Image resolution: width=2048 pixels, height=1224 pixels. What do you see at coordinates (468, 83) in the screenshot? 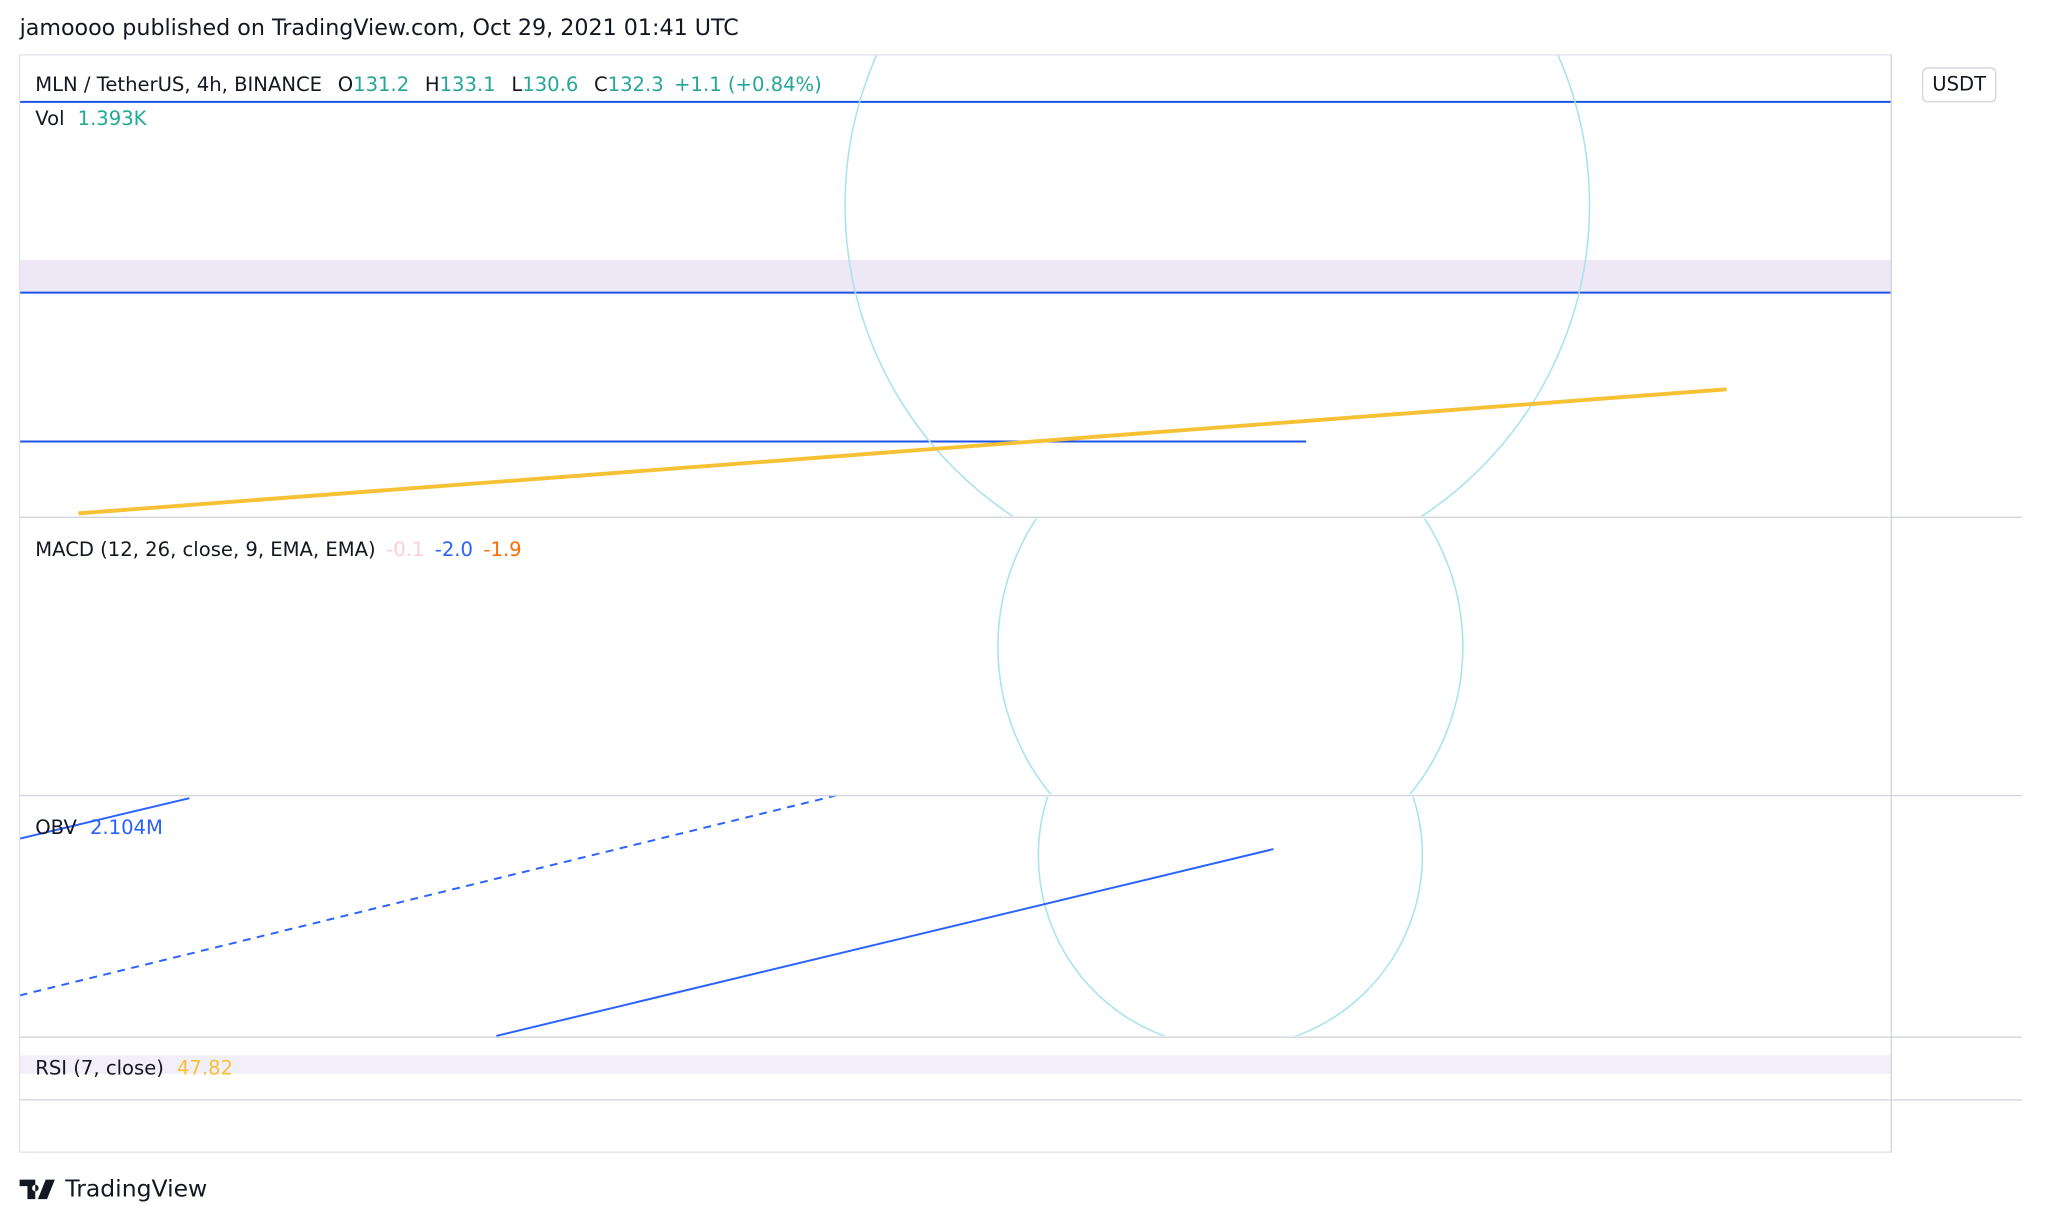
I see `legend-value: 133.1` at bounding box center [468, 83].